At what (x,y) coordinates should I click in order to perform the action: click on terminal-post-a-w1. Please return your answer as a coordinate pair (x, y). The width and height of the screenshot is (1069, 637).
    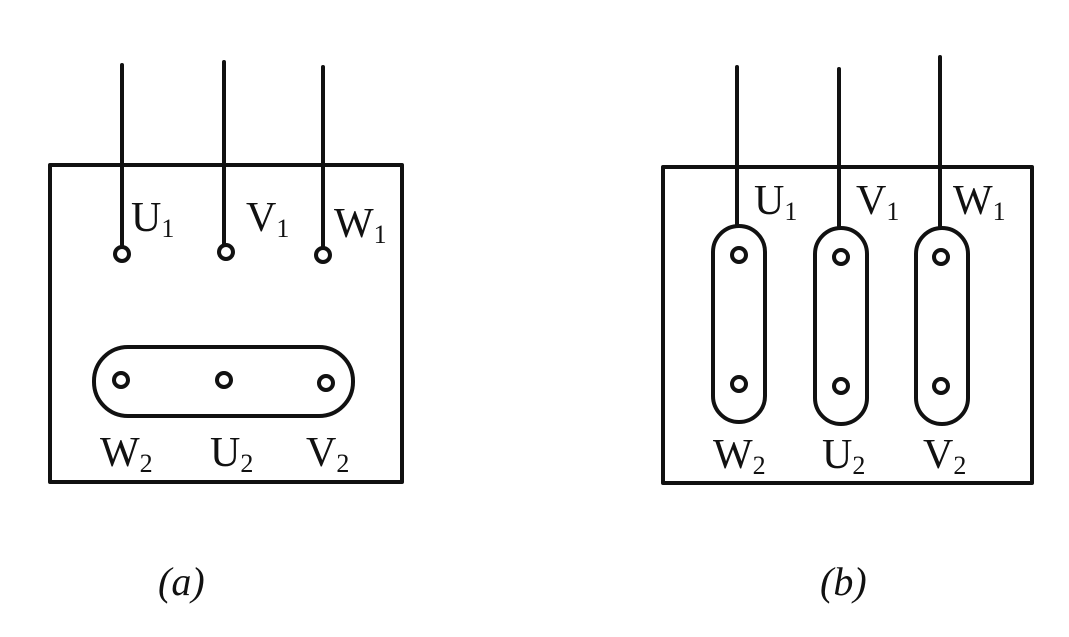
    Looking at the image, I should click on (323, 255).